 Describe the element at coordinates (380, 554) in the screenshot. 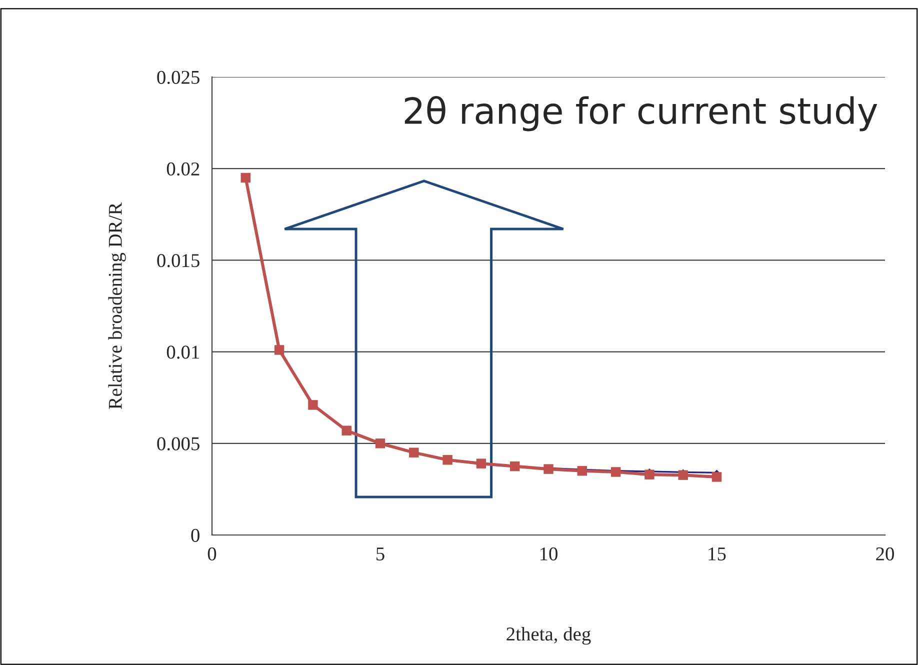

I see `x-tick-label: 5` at that location.